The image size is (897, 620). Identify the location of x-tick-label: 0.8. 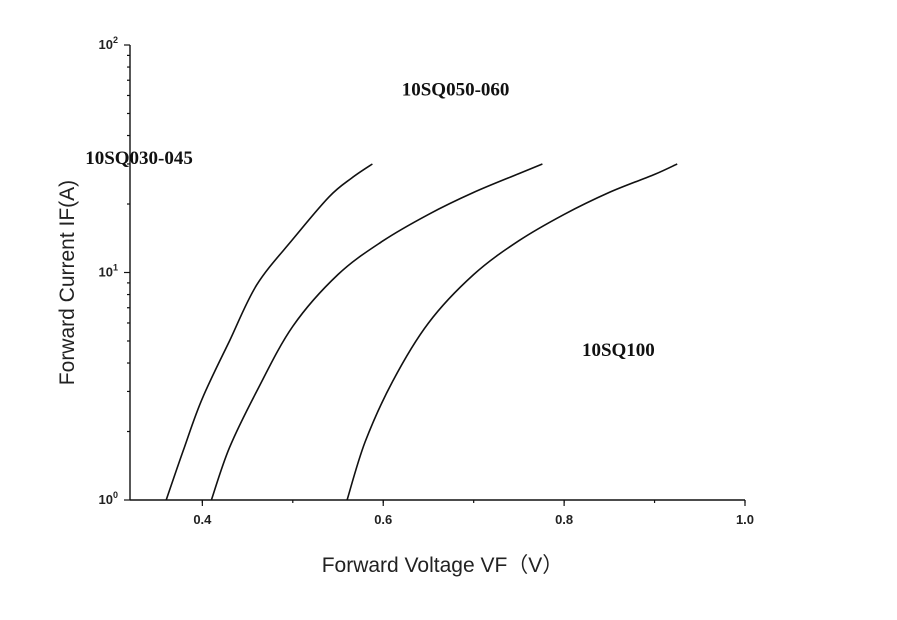
(564, 519).